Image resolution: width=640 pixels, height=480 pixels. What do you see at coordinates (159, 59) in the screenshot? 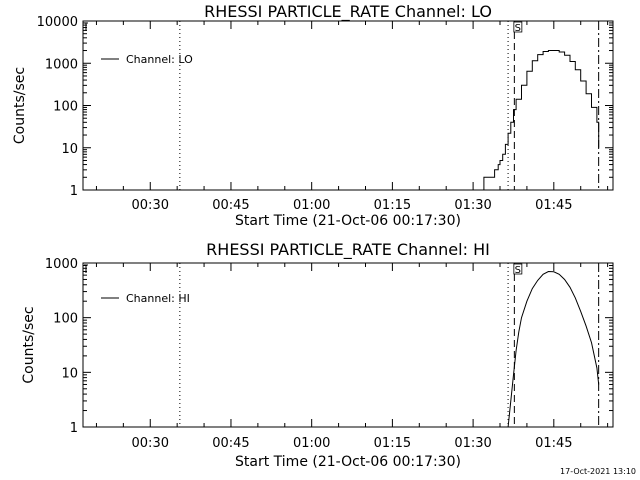
I see `legend-label: Channel: LO` at bounding box center [159, 59].